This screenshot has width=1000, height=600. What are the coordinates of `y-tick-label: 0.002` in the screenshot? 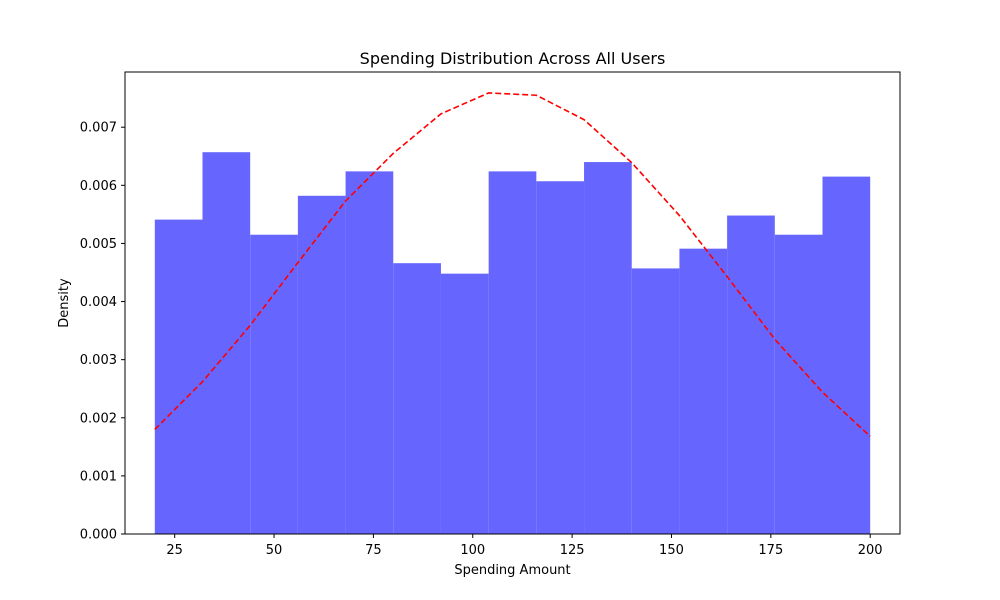 It's located at (98, 418).